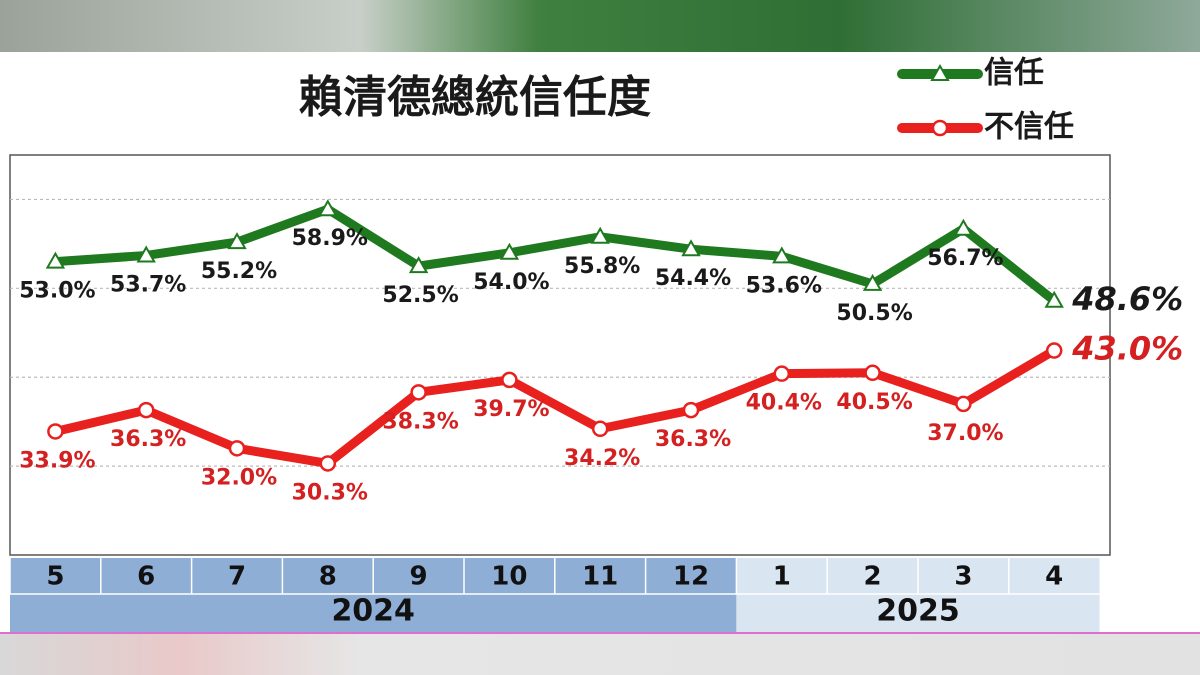 Image resolution: width=1200 pixels, height=675 pixels. Describe the element at coordinates (1029, 127) in the screenshot. I see `legend-label: 不信任` at that location.